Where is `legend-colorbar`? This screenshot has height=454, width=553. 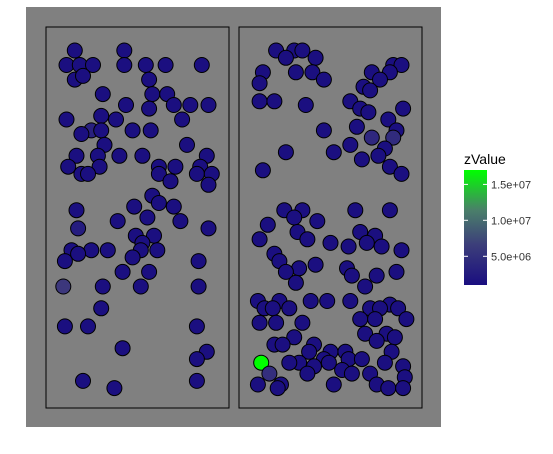
legend-colorbar is located at coordinates (475, 227).